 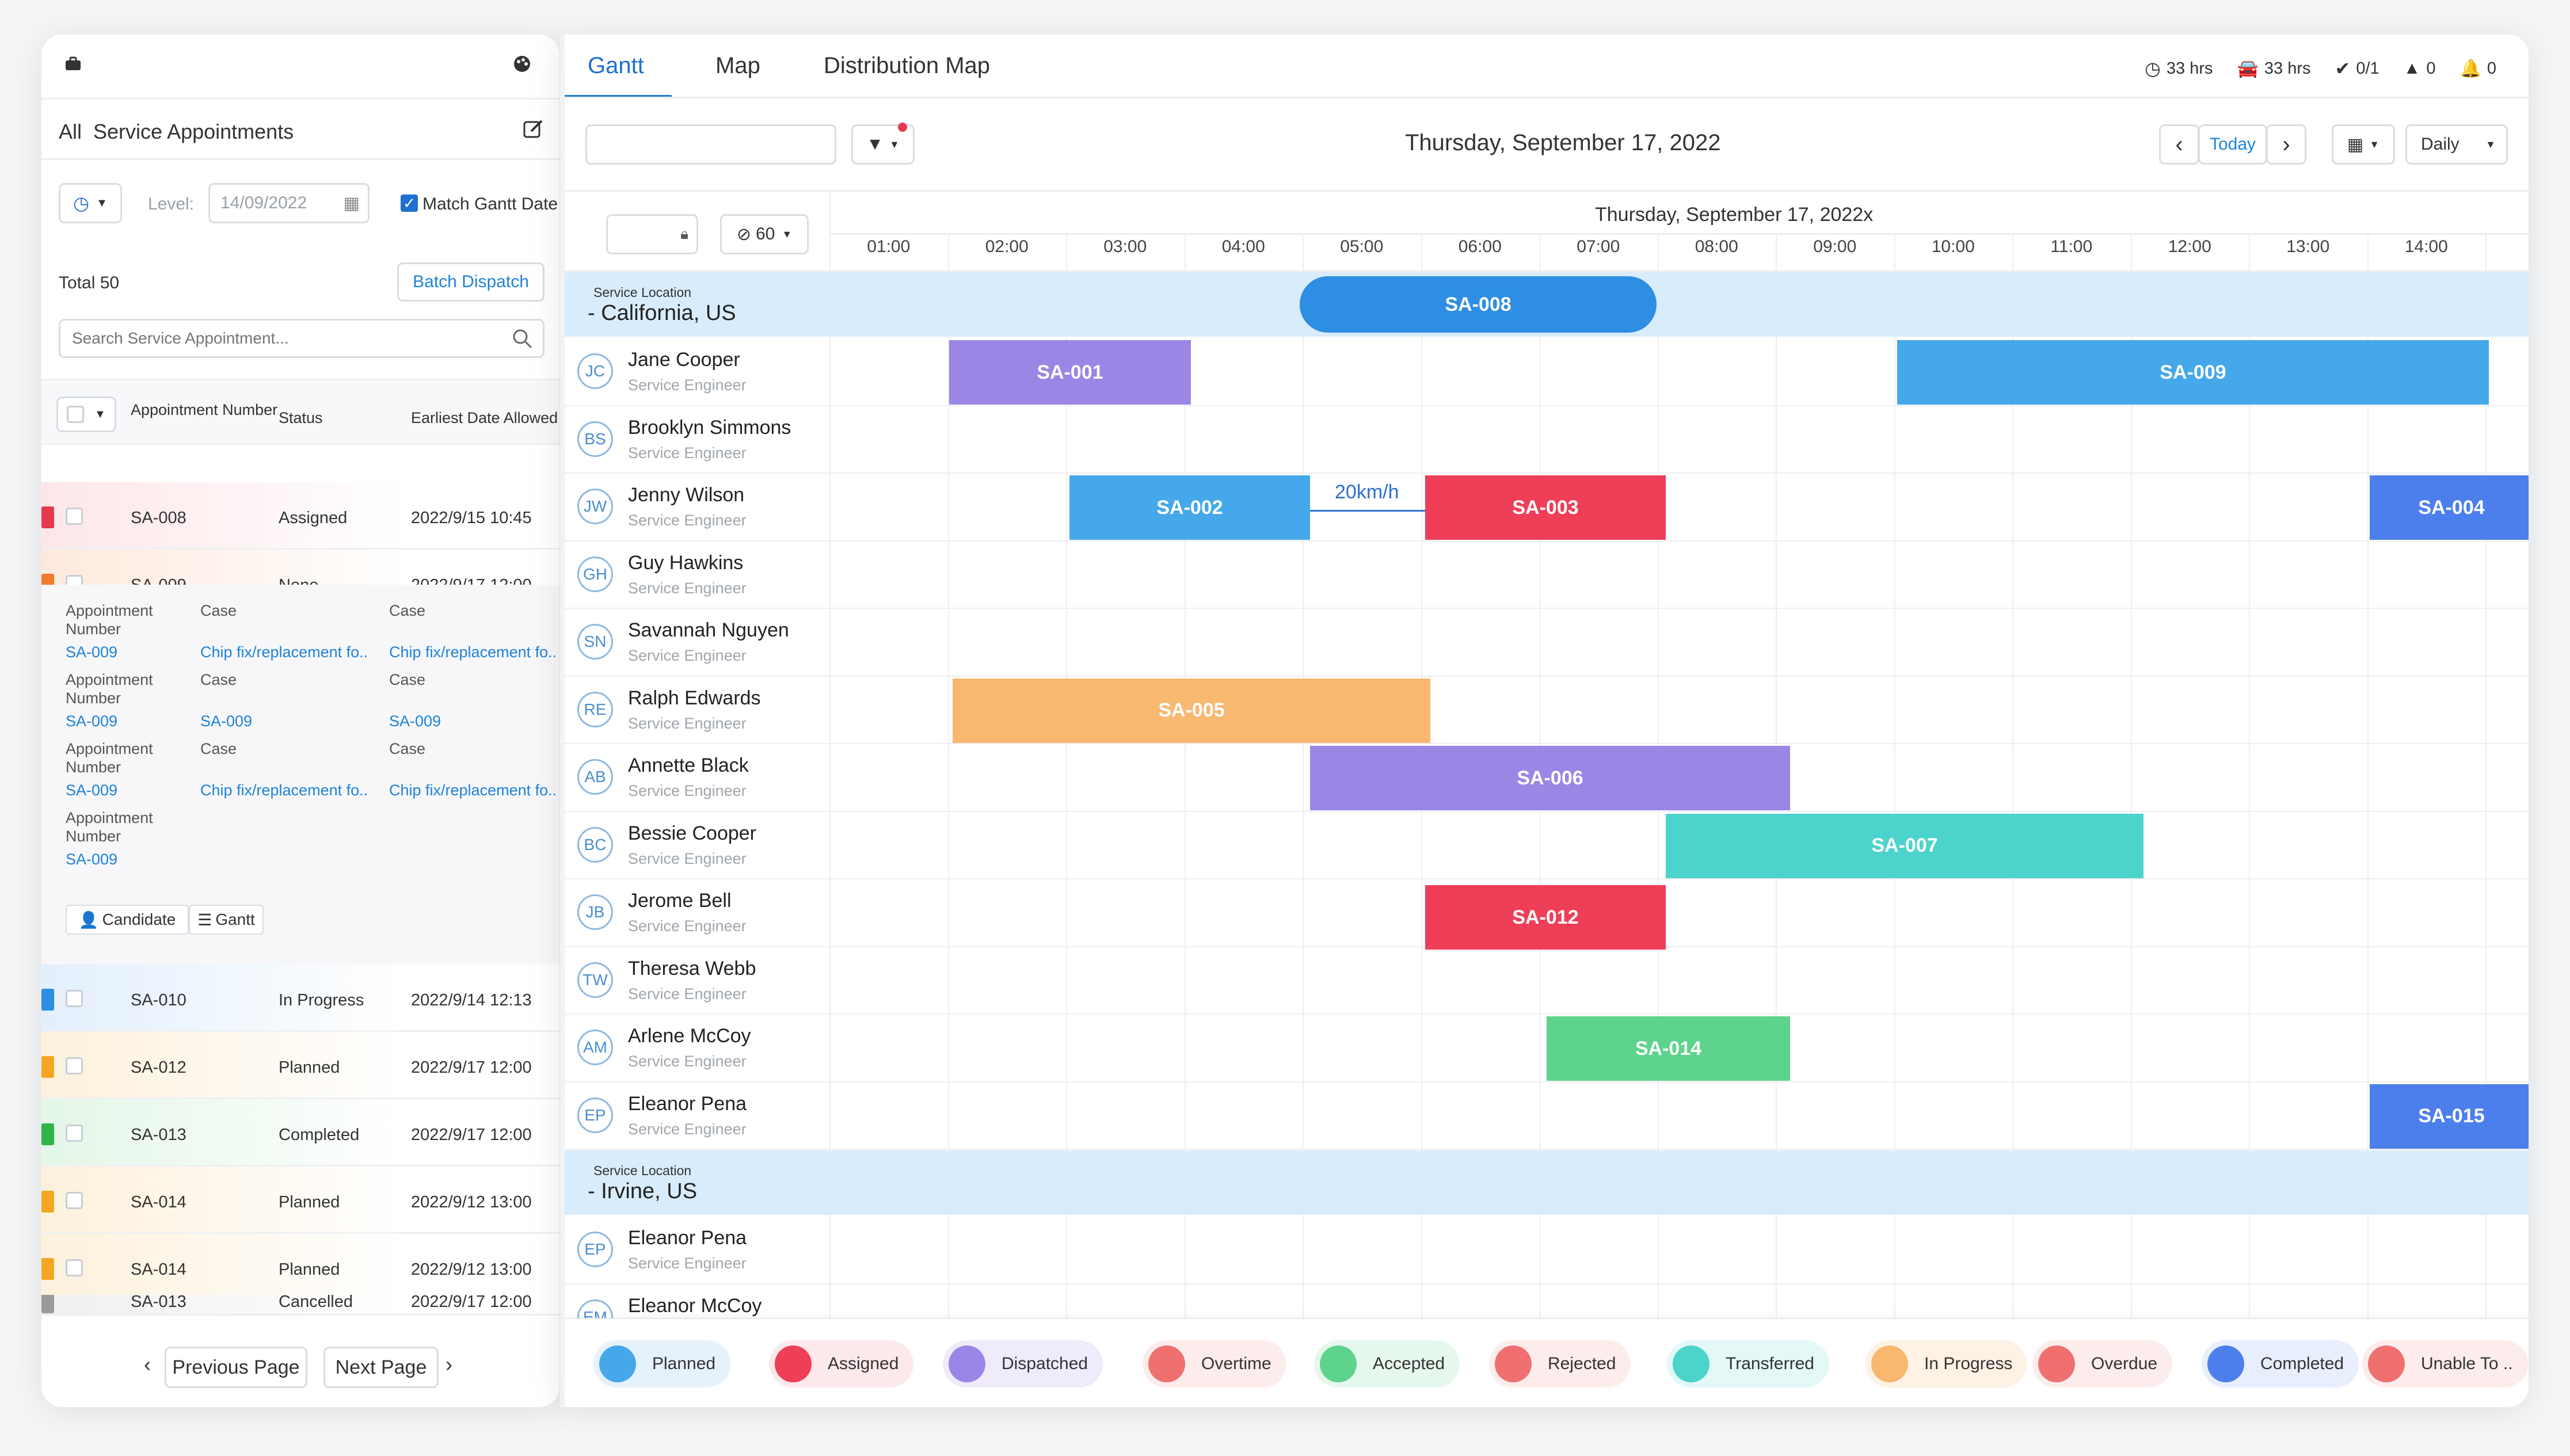 I want to click on legend-item-dispatched: Dispatched, so click(x=1023, y=1364).